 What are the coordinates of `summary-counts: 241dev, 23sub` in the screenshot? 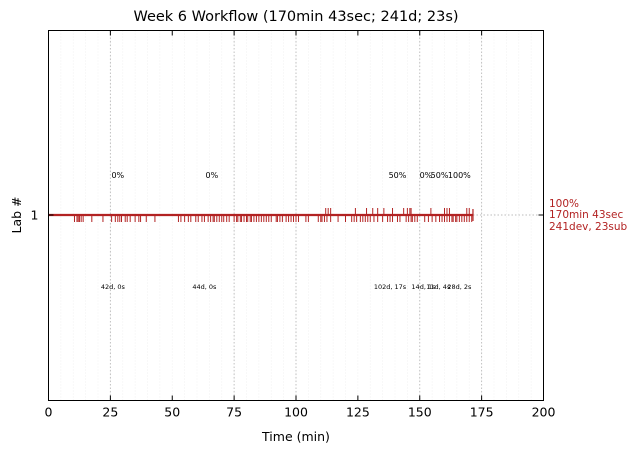 It's located at (588, 227).